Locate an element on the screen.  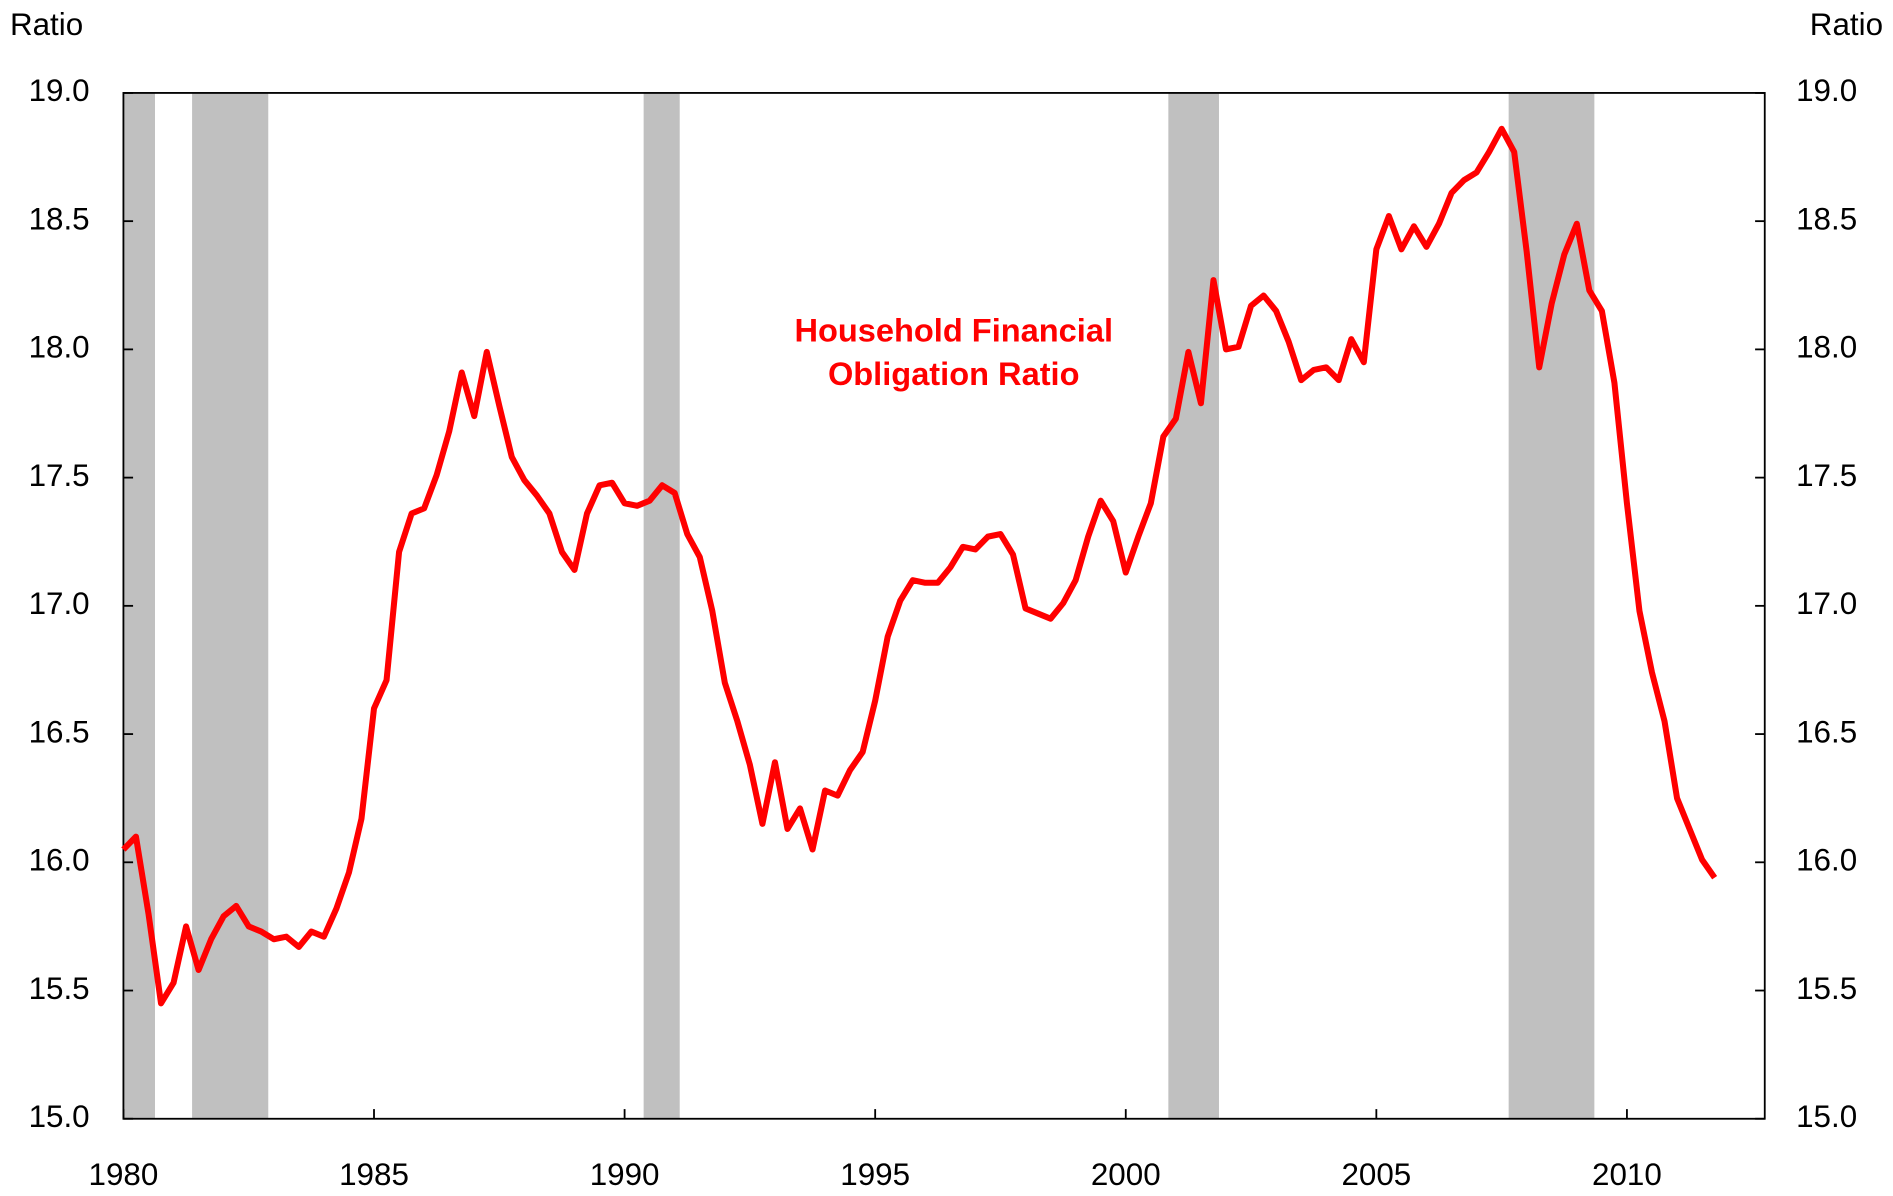
y2-tick-label: 15.5 is located at coordinates (1826, 988).